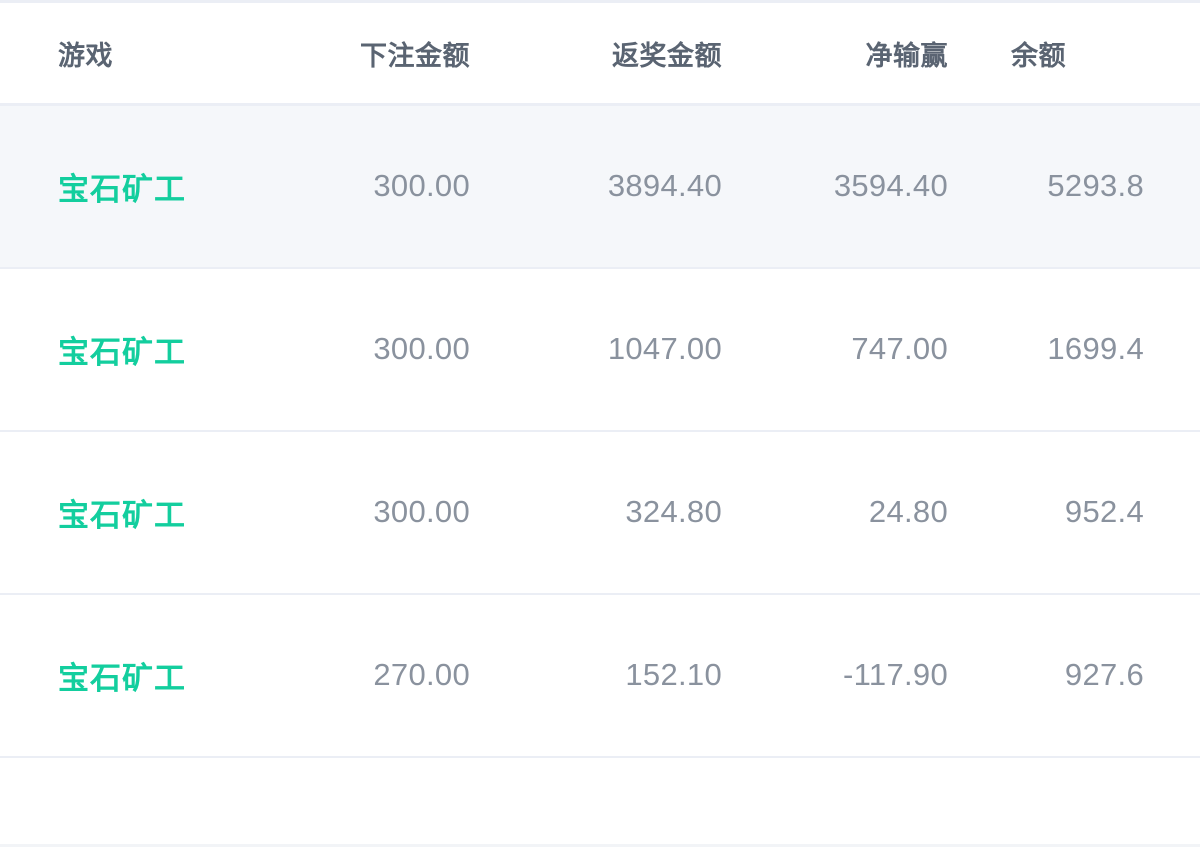 This screenshot has height=847, width=1200. I want to click on table-header: 游戏 下注金额 返奖金额 净输赢 余额, so click(600, 53).